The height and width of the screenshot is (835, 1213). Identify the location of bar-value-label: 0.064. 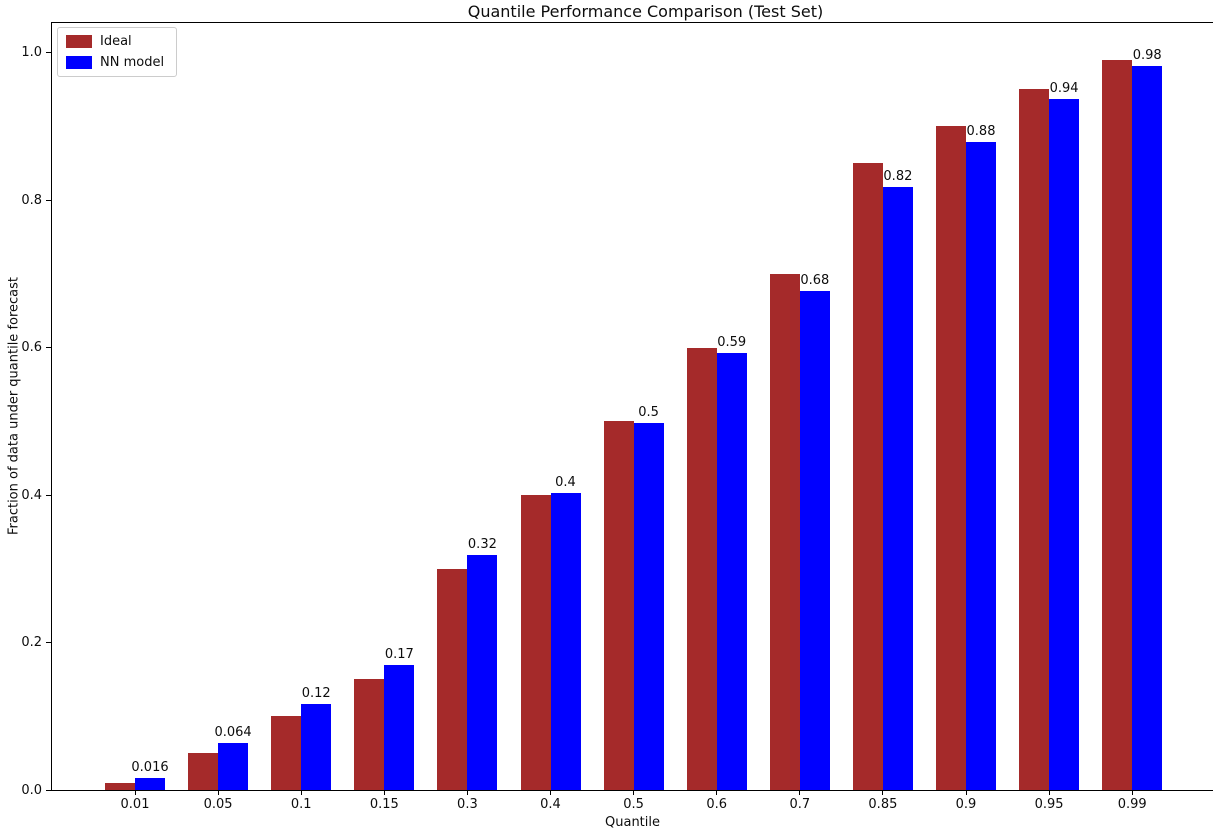
(233, 732).